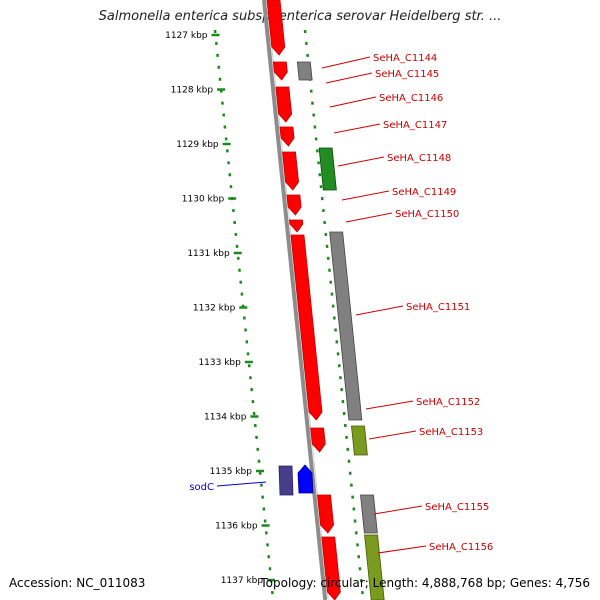 The width and height of the screenshot is (600, 600). What do you see at coordinates (290, 171) in the screenshot?
I see `gene-arrow-b` at bounding box center [290, 171].